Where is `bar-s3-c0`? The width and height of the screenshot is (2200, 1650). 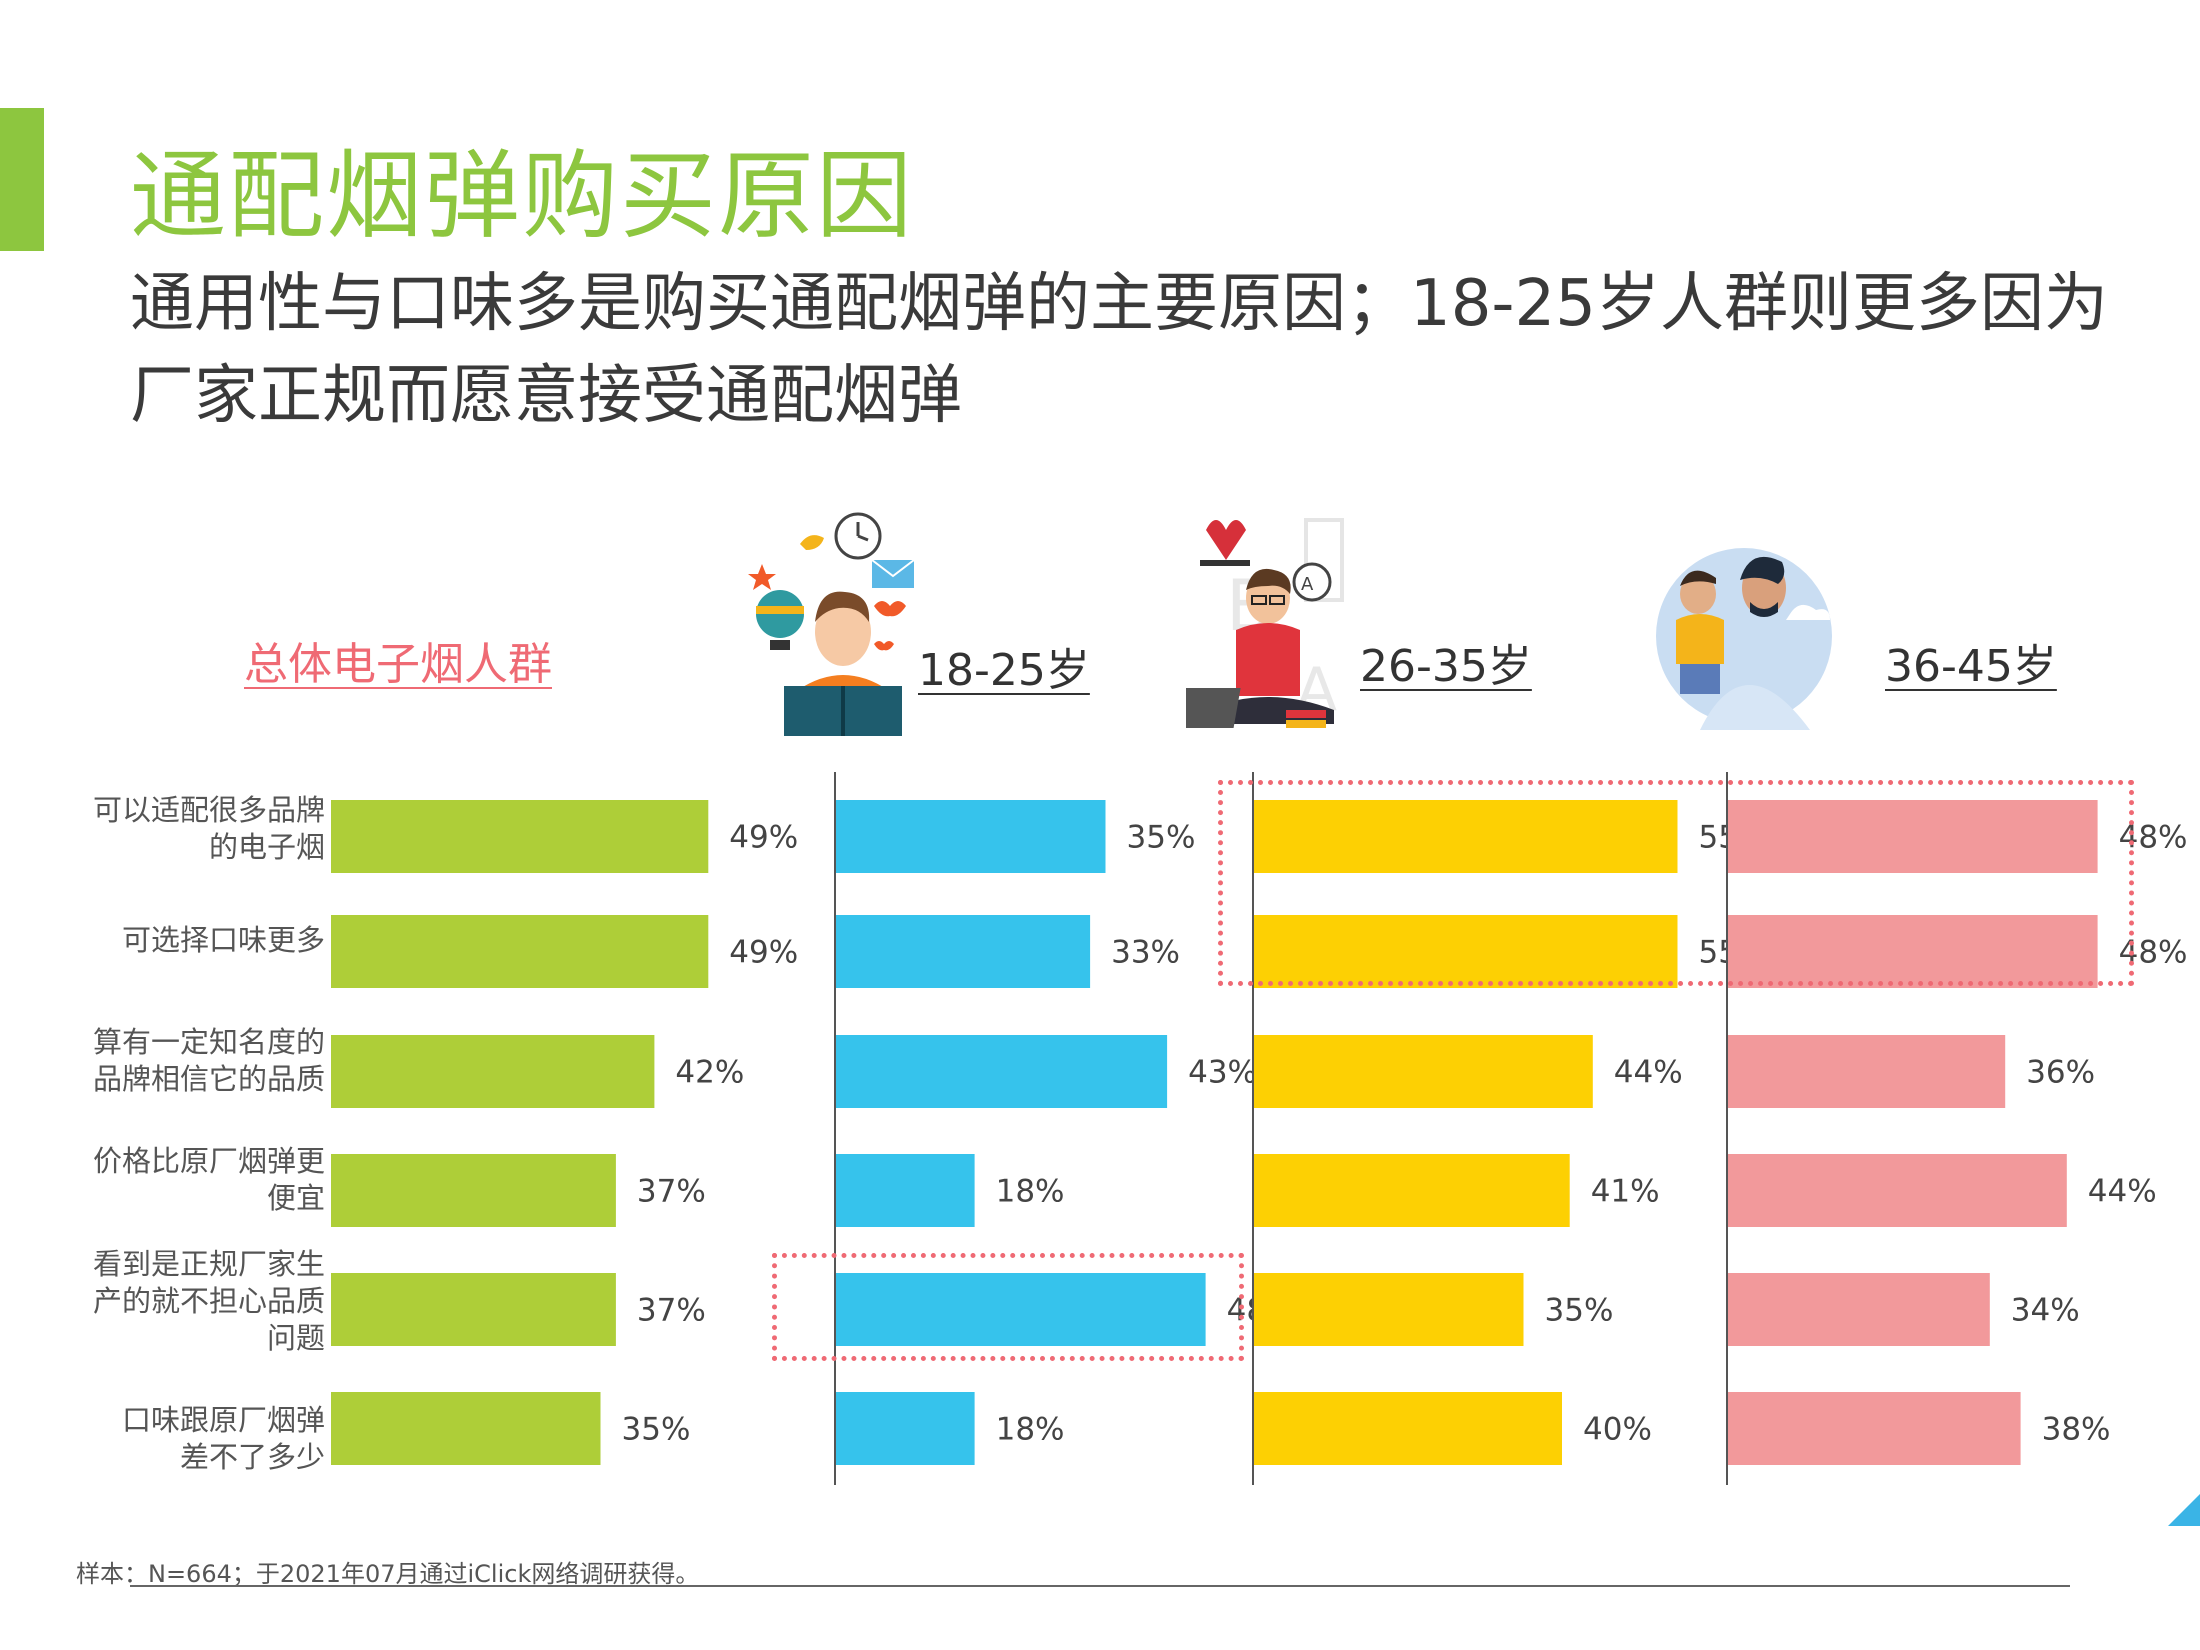 bar-s3-c0 is located at coordinates (1913, 836).